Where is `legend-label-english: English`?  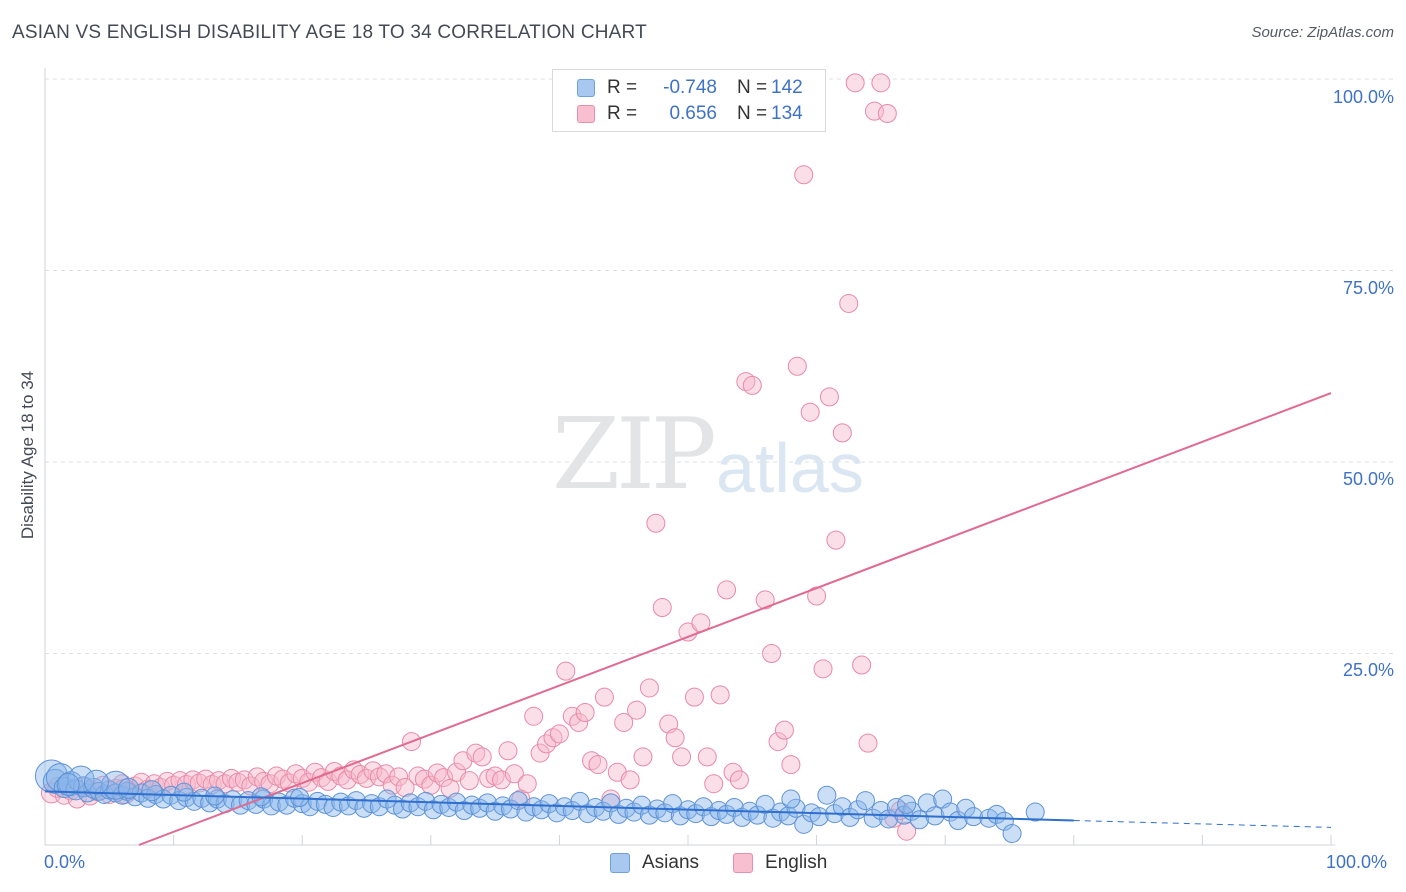
legend-label-english: English is located at coordinates (796, 862).